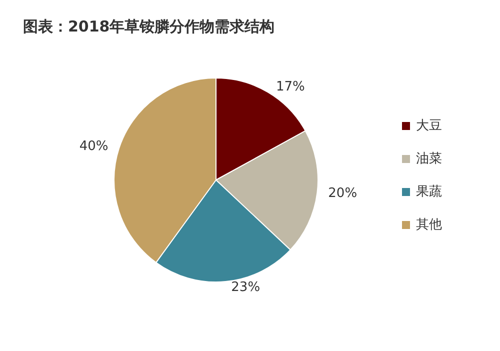  What do you see at coordinates (290, 87) in the screenshot?
I see `data-label: 17%` at bounding box center [290, 87].